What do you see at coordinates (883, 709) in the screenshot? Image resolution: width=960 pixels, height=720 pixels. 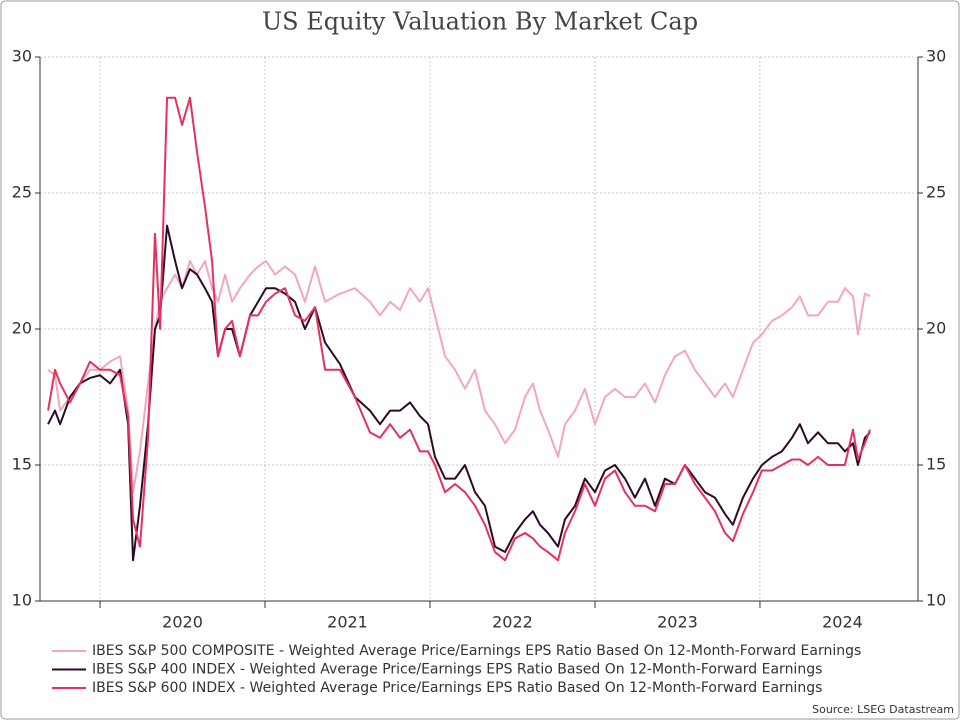 I see `source: Source: LSEG Datastream` at bounding box center [883, 709].